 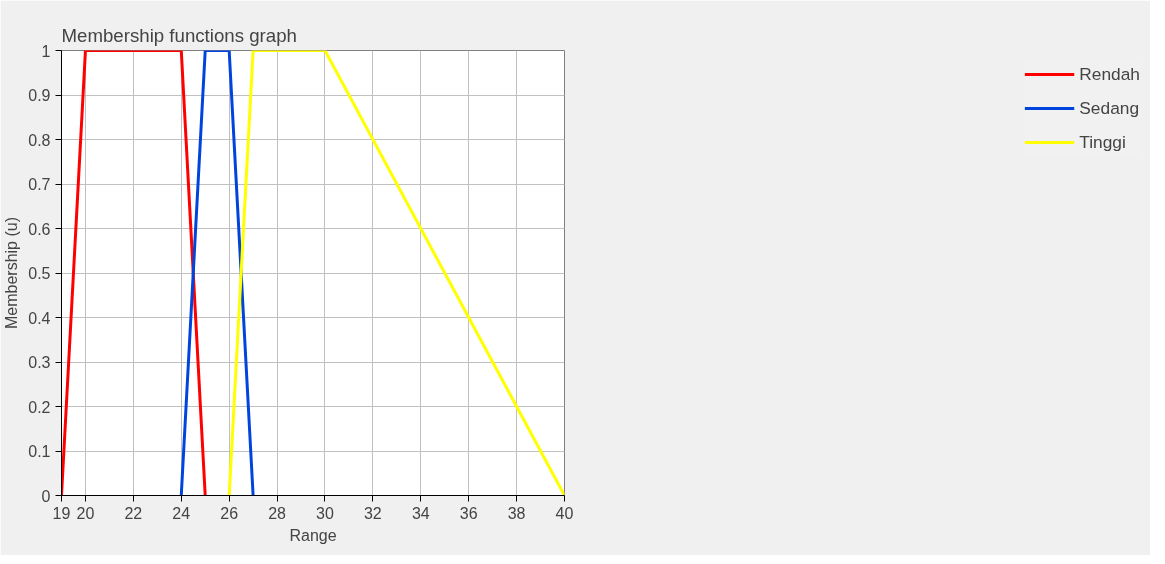 I want to click on x-tick-label: 36, so click(x=468, y=513).